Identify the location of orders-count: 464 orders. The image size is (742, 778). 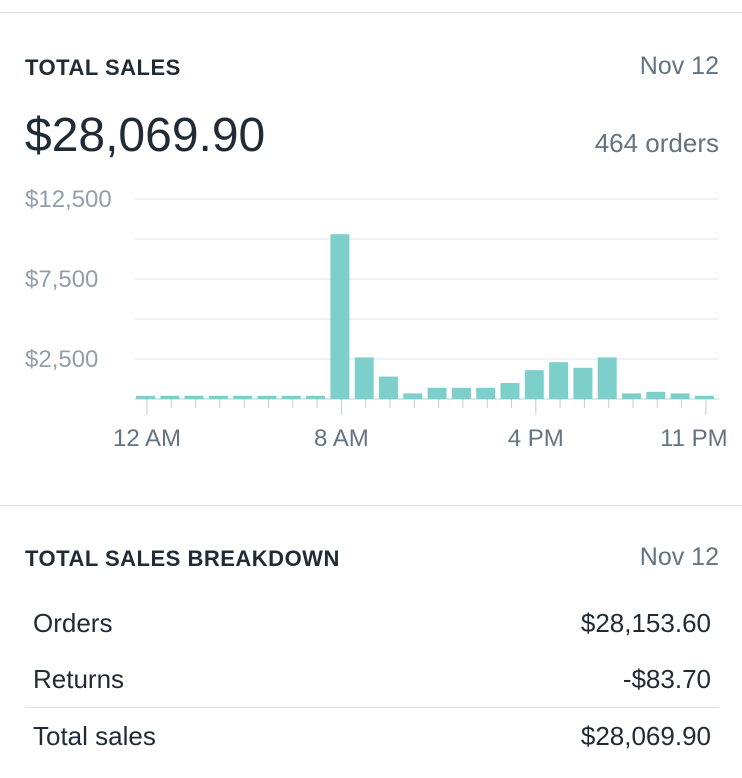
(656, 143).